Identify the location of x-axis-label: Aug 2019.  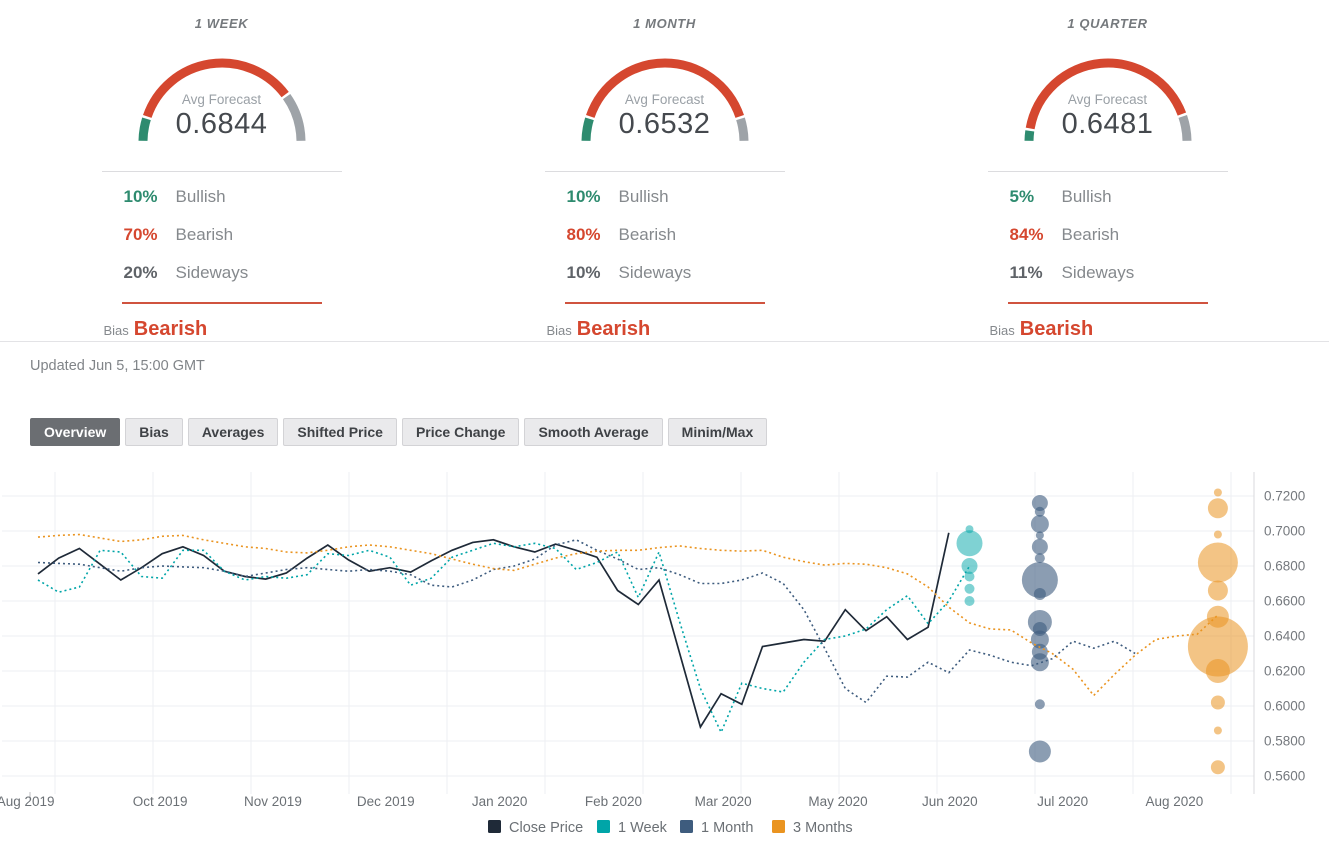
(27, 801).